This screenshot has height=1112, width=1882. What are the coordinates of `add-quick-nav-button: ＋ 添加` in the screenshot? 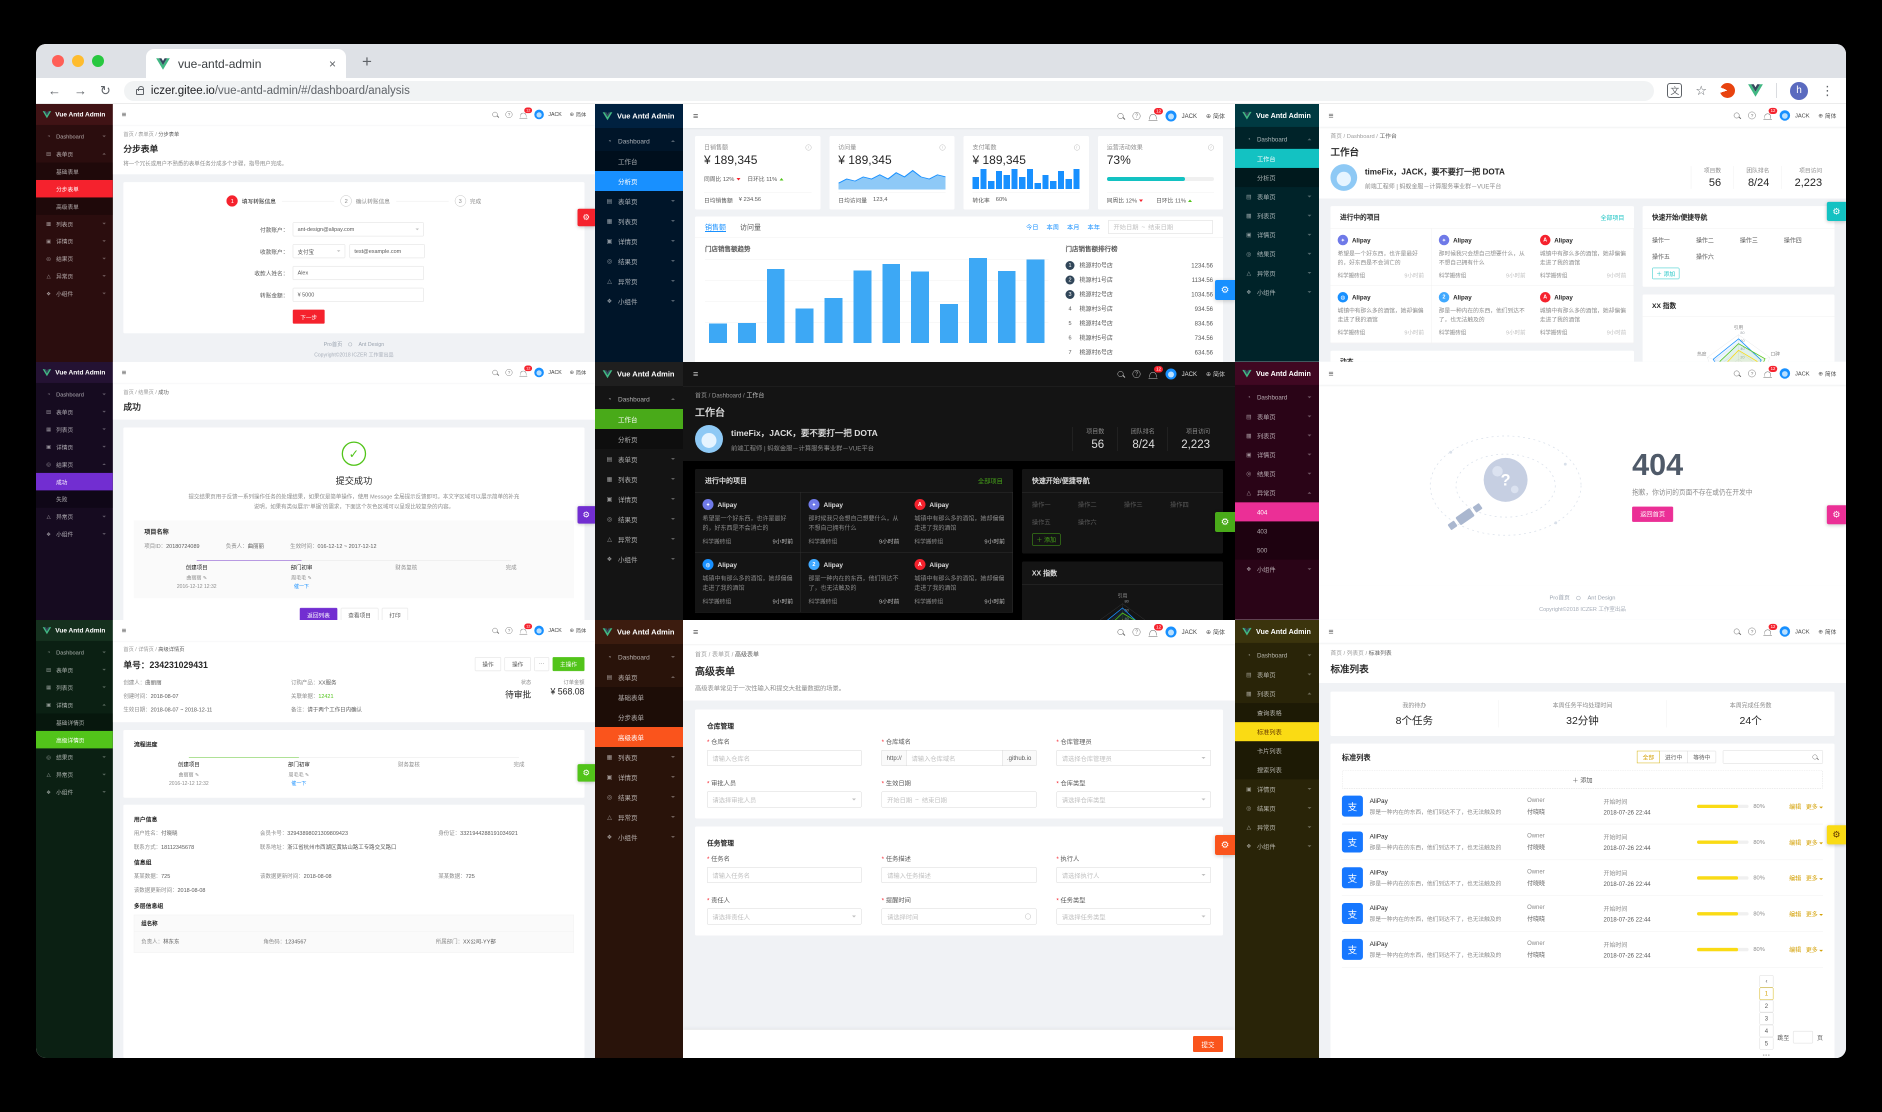 It's located at (1046, 539).